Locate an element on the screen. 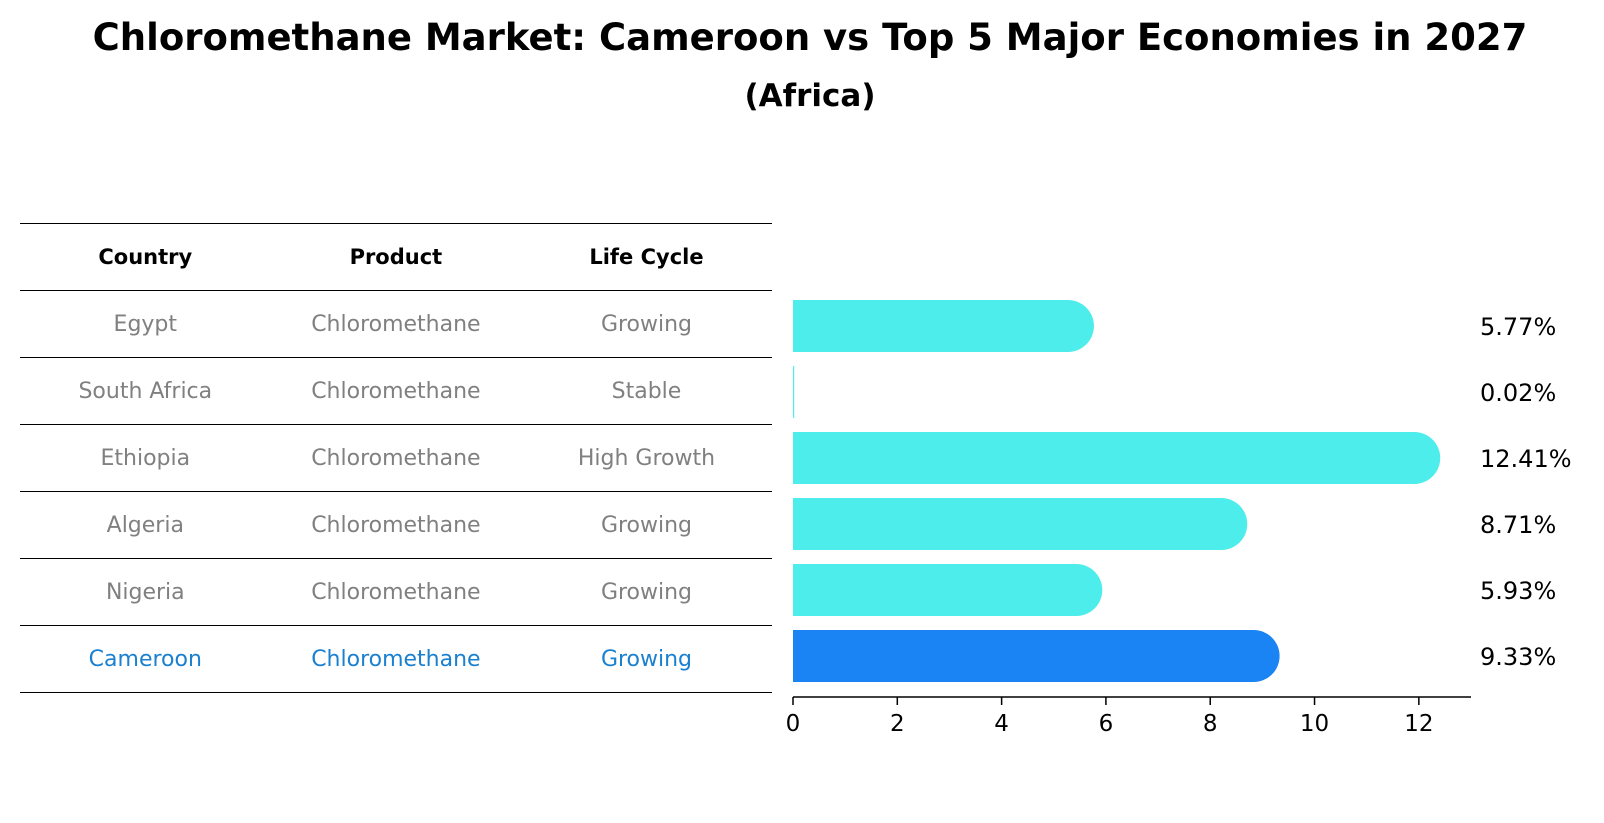 This screenshot has width=1604, height=823. header-life-cycle: Life Cycle is located at coordinates (646, 257).